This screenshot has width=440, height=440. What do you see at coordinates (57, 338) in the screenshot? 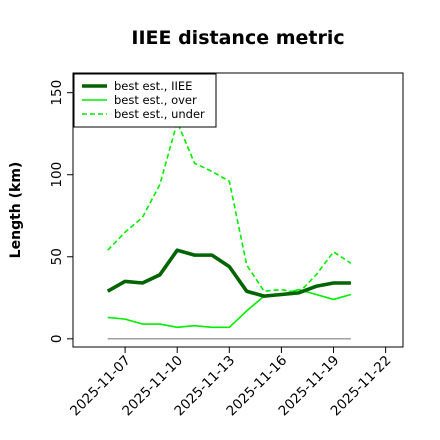
I see `y-tick-label: 0` at bounding box center [57, 338].